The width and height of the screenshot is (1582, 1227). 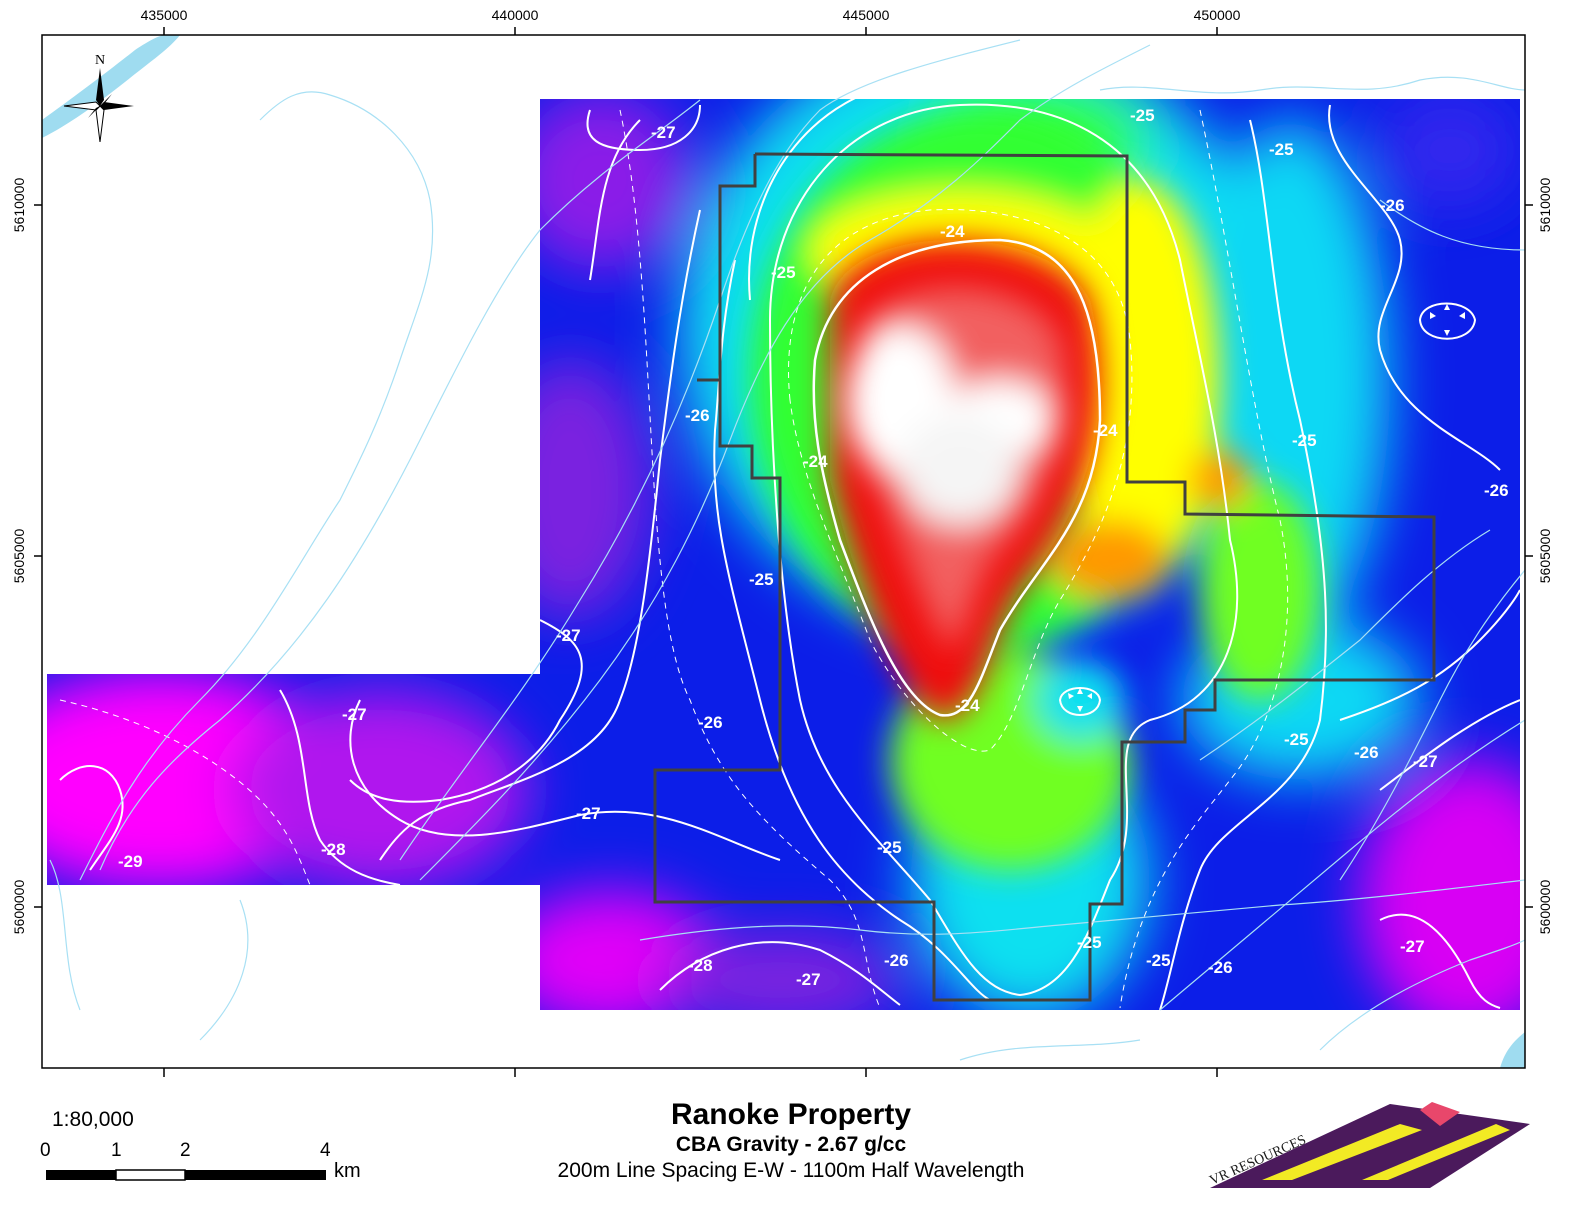 I want to click on north-label: N, so click(x=100, y=60).